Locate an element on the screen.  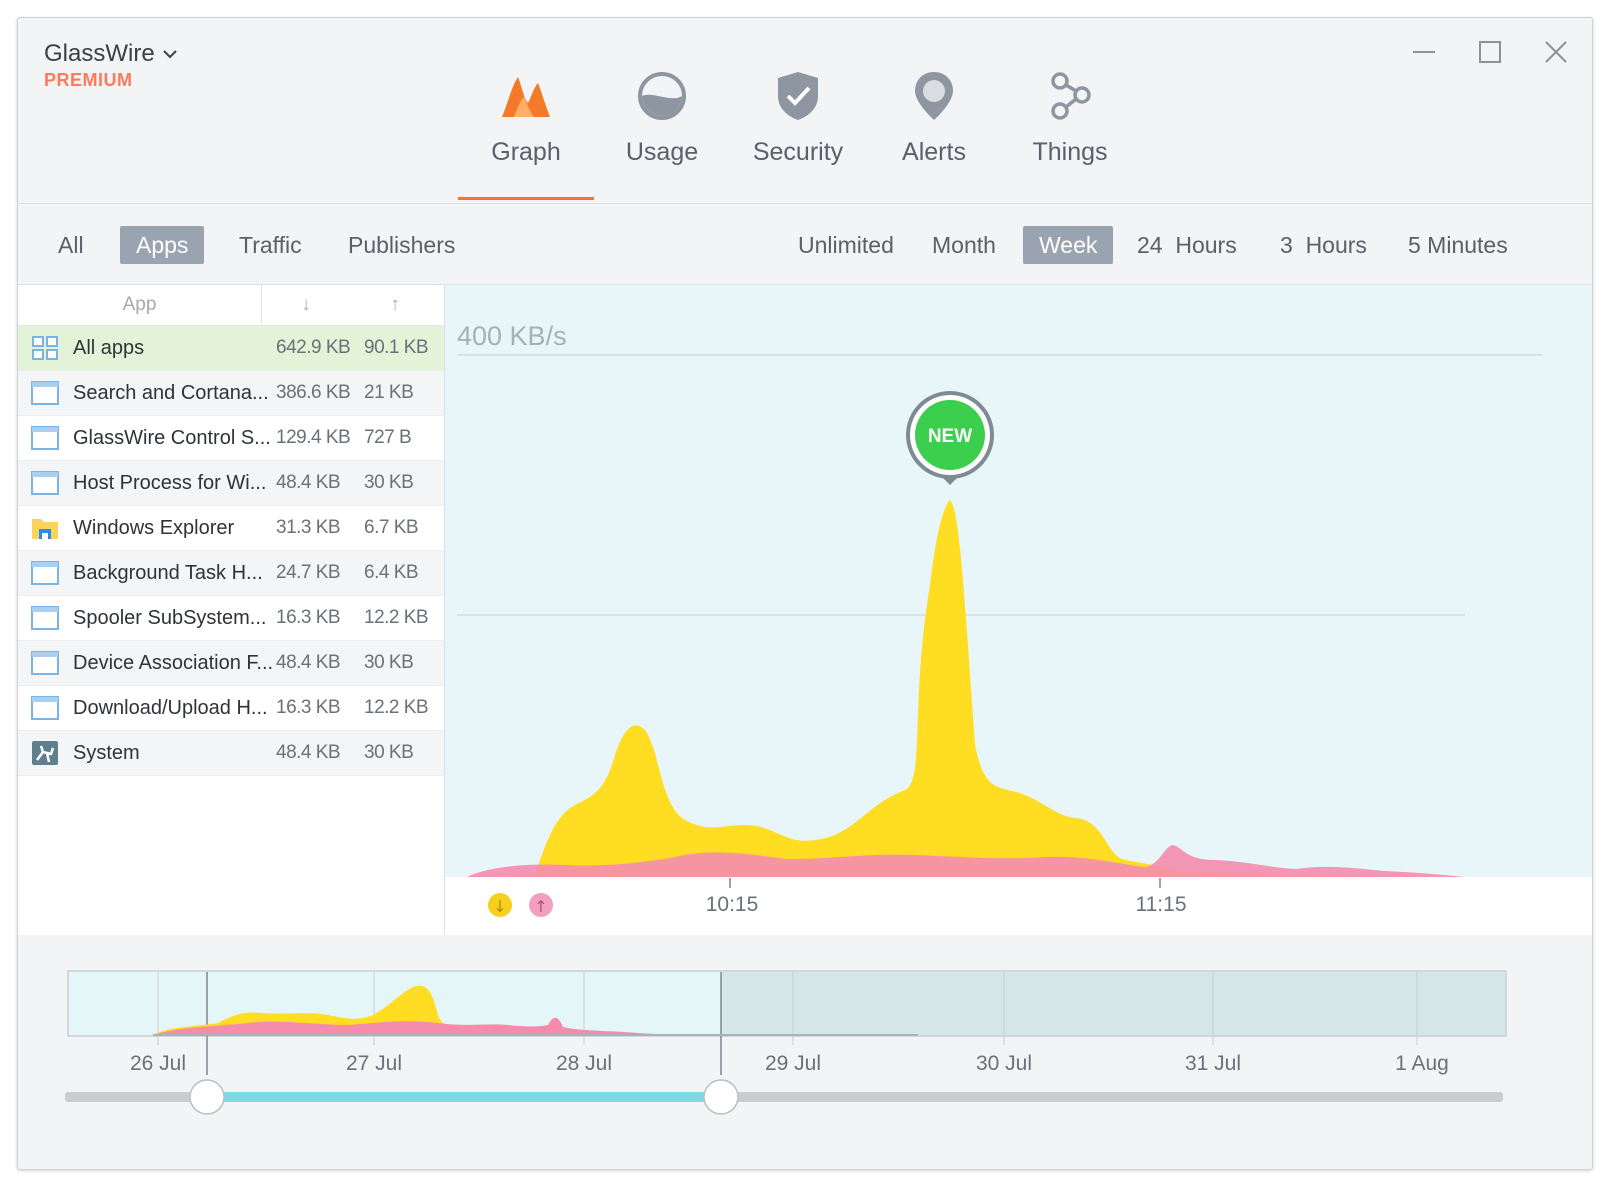
app-row-all-apps: All apps 642.9 KB 90.1 KB is located at coordinates (231, 348).